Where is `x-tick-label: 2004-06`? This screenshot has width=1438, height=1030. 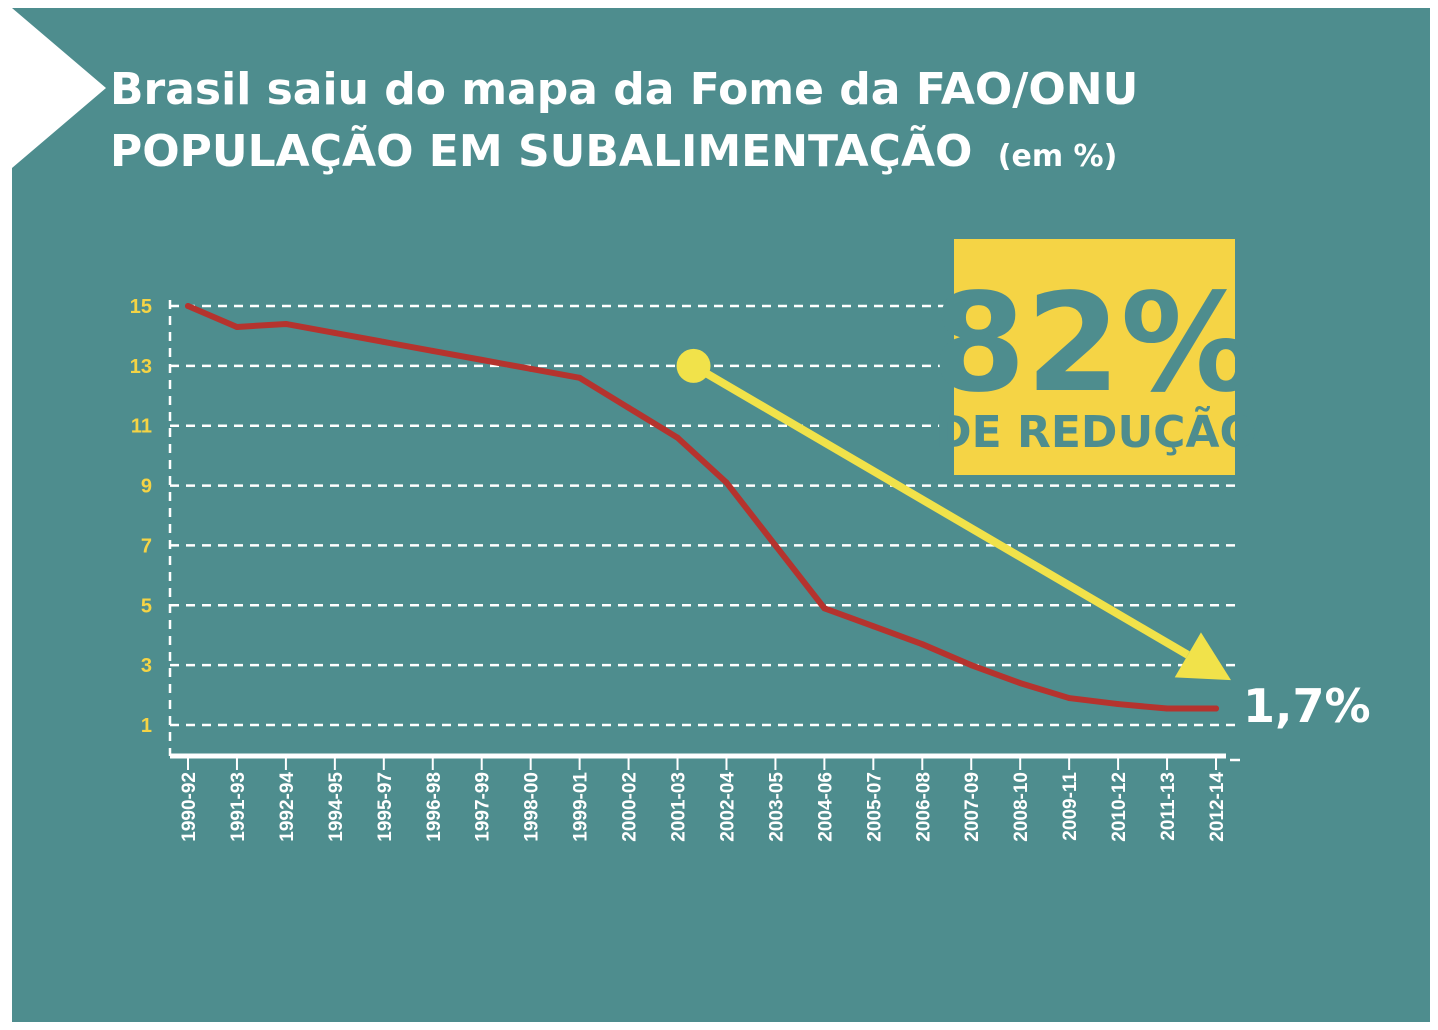
x-tick-label: 2004-06 is located at coordinates (825, 807).